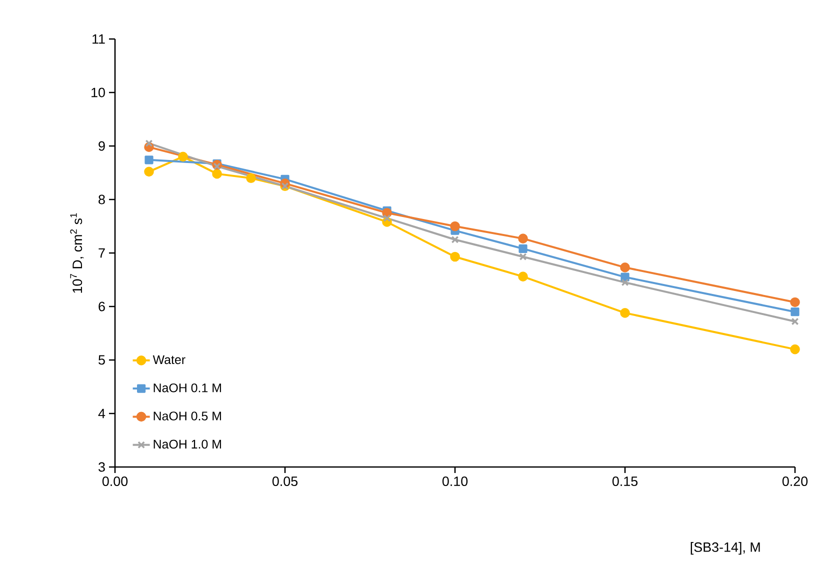 This screenshot has width=833, height=580. What do you see at coordinates (101, 307) in the screenshot?
I see `y-tick-label: 6` at bounding box center [101, 307].